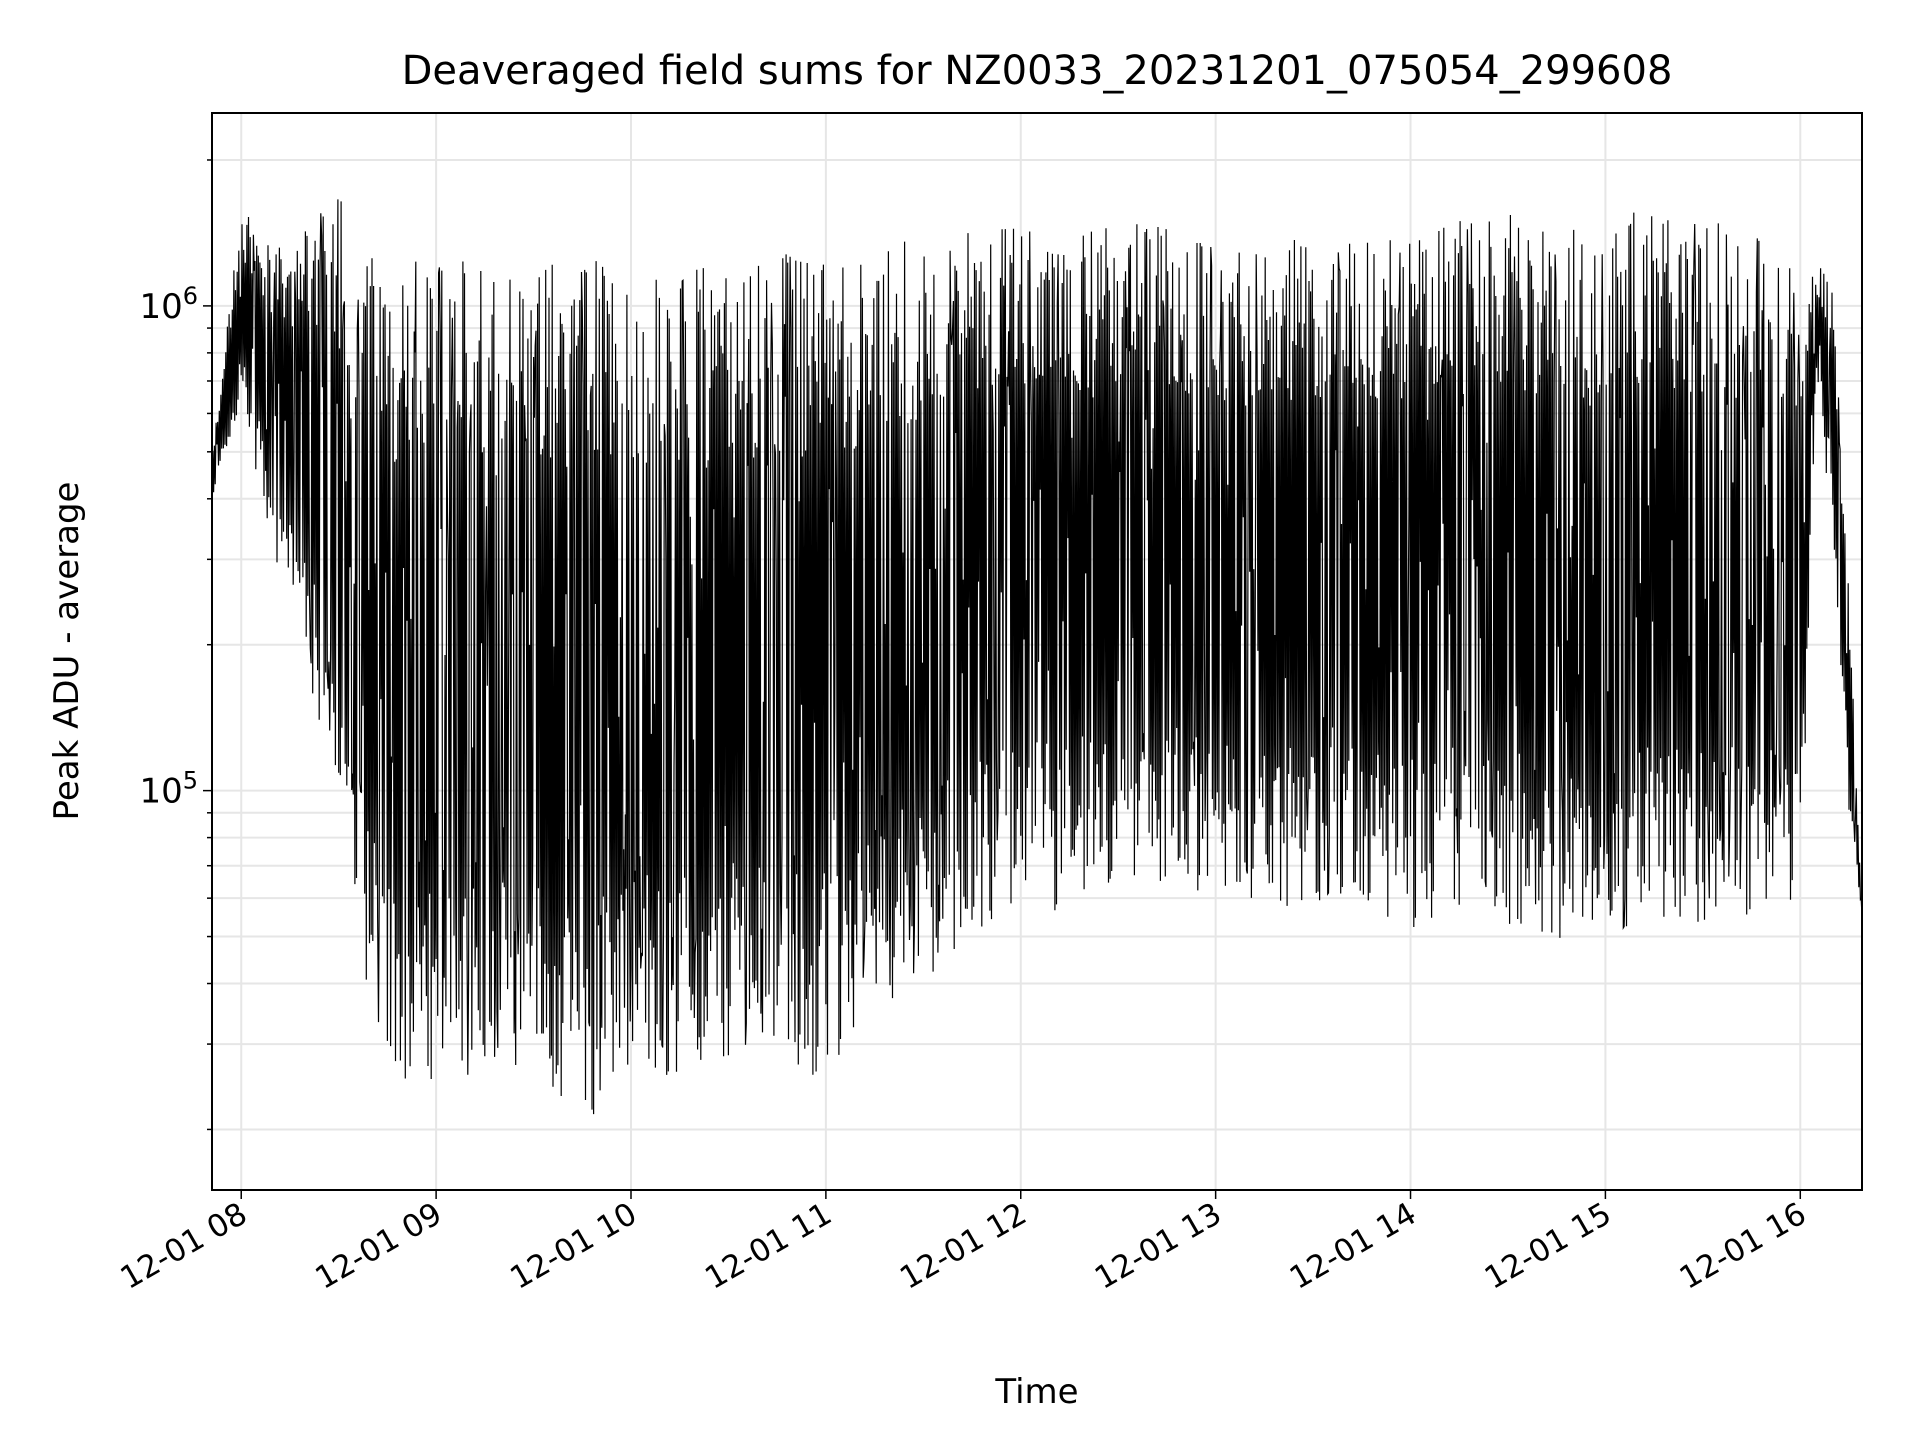 This screenshot has width=1920, height=1440. What do you see at coordinates (1036, 1392) in the screenshot?
I see `x-axis-label: Time` at bounding box center [1036, 1392].